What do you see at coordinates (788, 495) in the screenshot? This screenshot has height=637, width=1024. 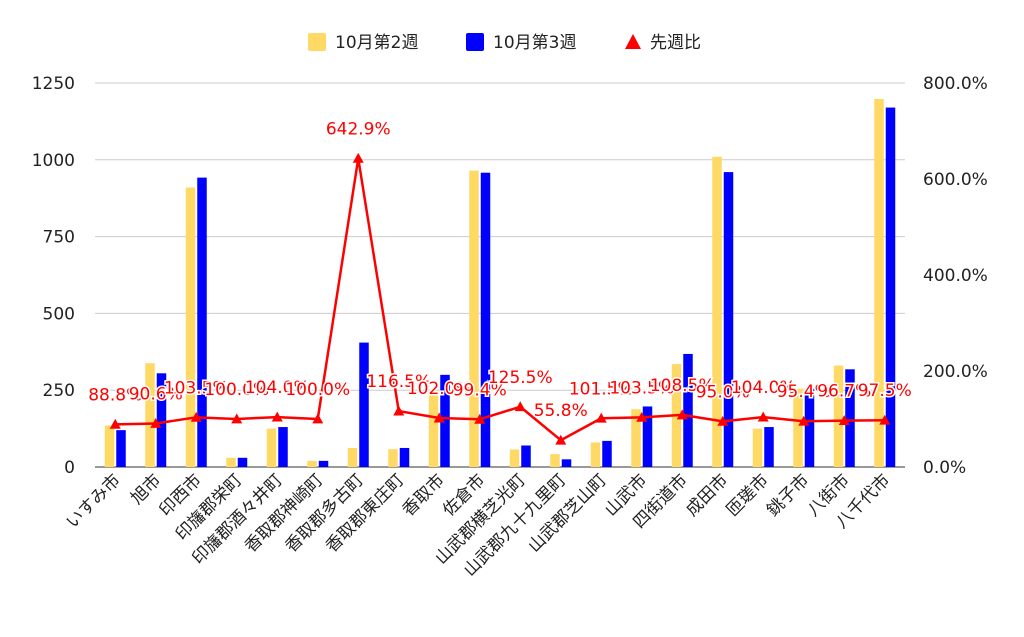 I see `x-tick-label: 銚子市` at bounding box center [788, 495].